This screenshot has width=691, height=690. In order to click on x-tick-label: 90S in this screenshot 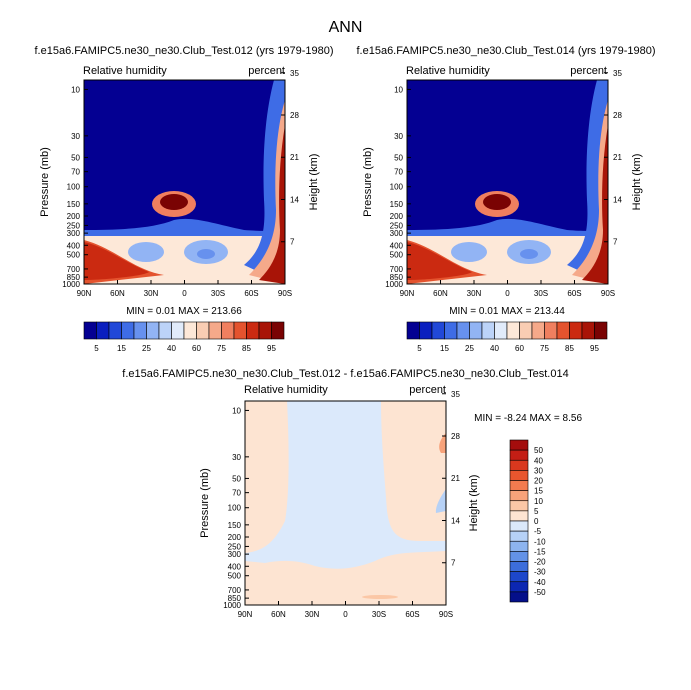, I will do `click(285, 293)`.